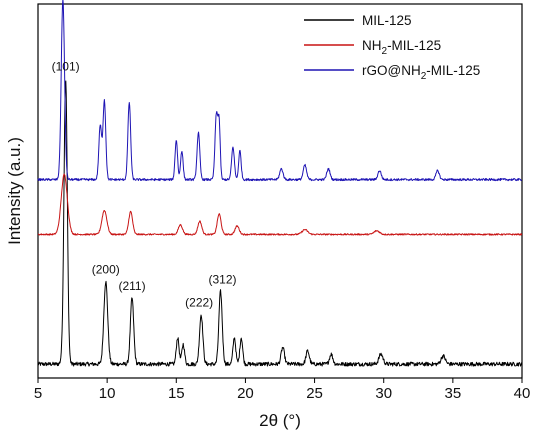 This screenshot has height=436, width=536. What do you see at coordinates (421, 72) in the screenshot?
I see `legend-label: rGO@NH2-MIL-125` at bounding box center [421, 72].